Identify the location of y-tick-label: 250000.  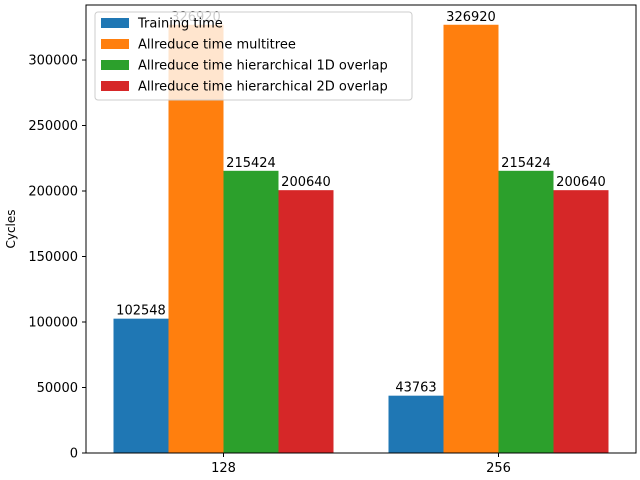
(53, 126).